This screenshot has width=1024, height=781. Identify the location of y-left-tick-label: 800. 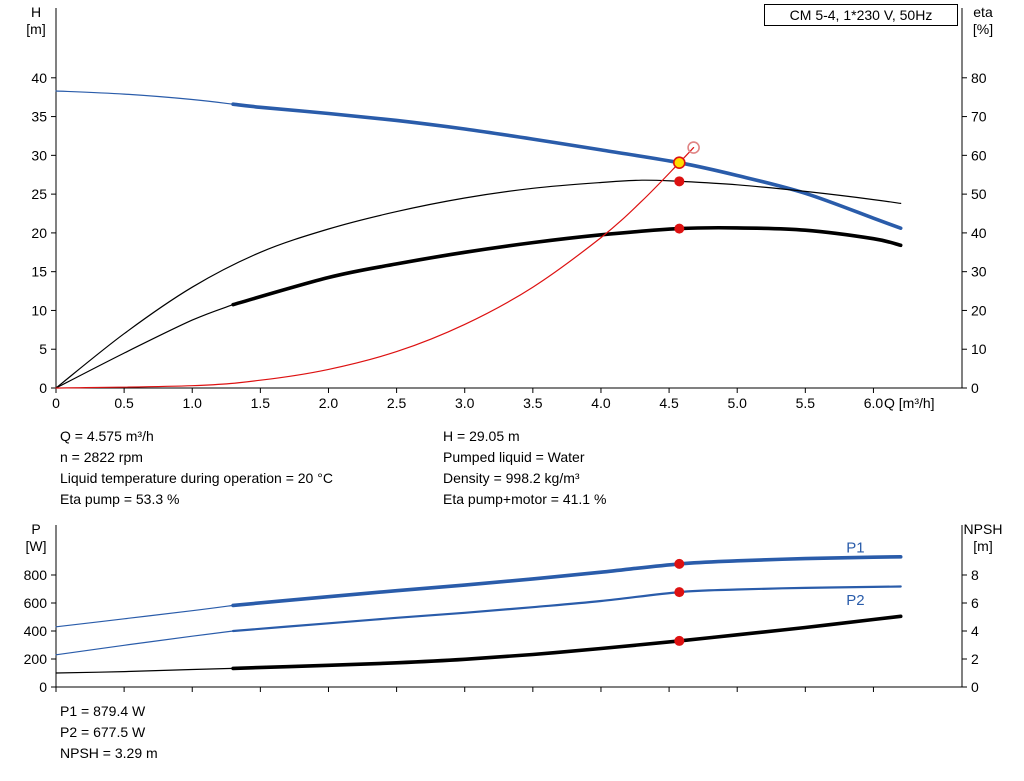
(36, 575).